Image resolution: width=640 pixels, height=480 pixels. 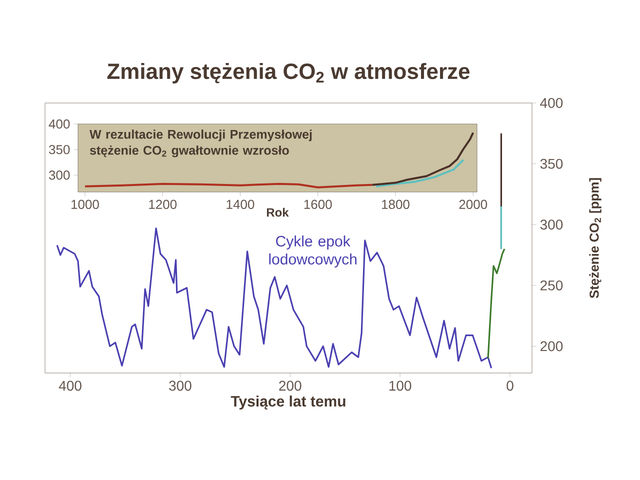 What do you see at coordinates (85, 204) in the screenshot?
I see `x-tick-label: 1000` at bounding box center [85, 204].